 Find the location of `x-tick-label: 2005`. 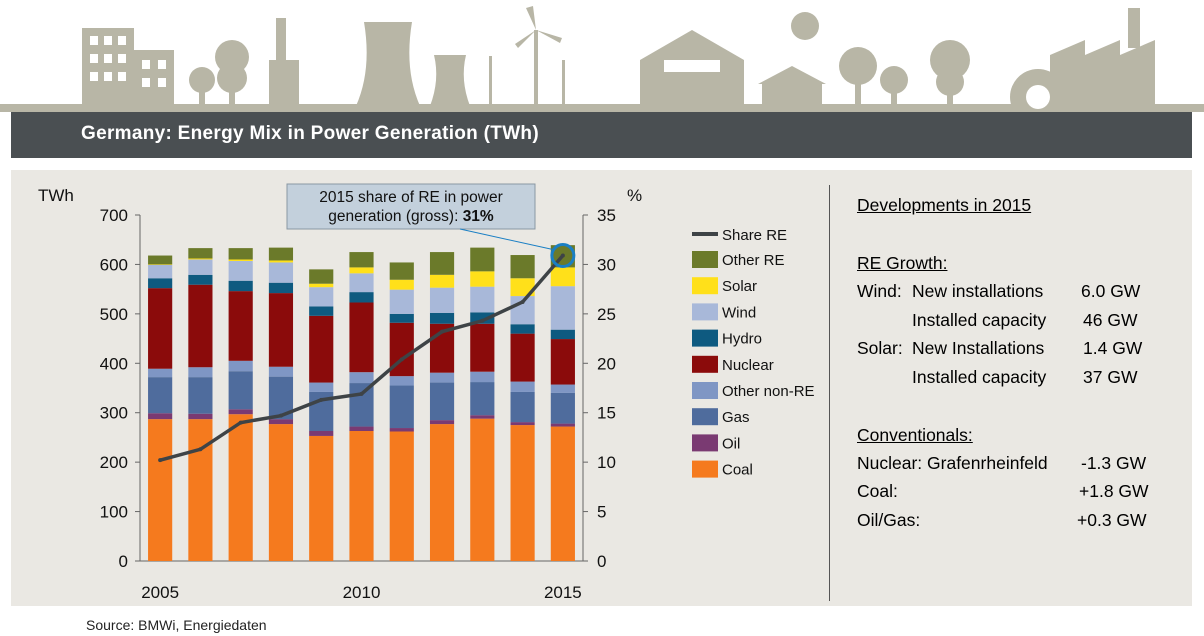

x-tick-label: 2005 is located at coordinates (160, 592).